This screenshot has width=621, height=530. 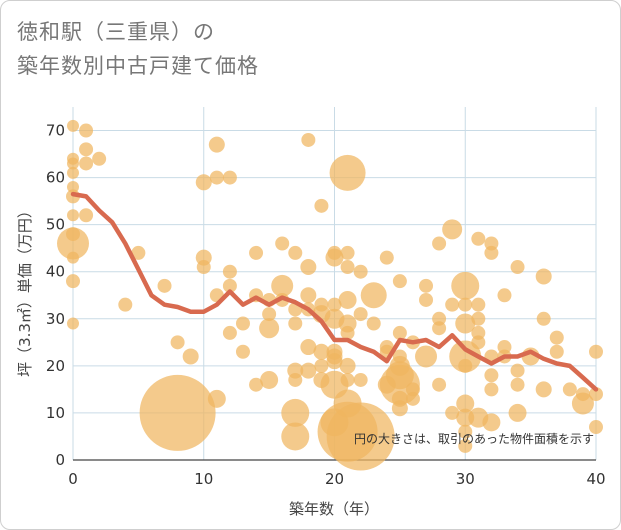 I want to click on size-note: 円の大きさは、取引のあった物件面積を示す, so click(x=474, y=438).